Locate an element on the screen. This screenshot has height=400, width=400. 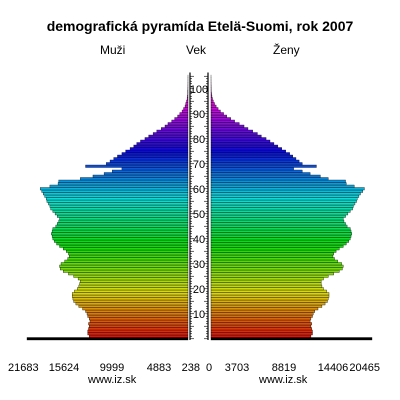
age-tick-label: 80 is located at coordinates (199, 140).